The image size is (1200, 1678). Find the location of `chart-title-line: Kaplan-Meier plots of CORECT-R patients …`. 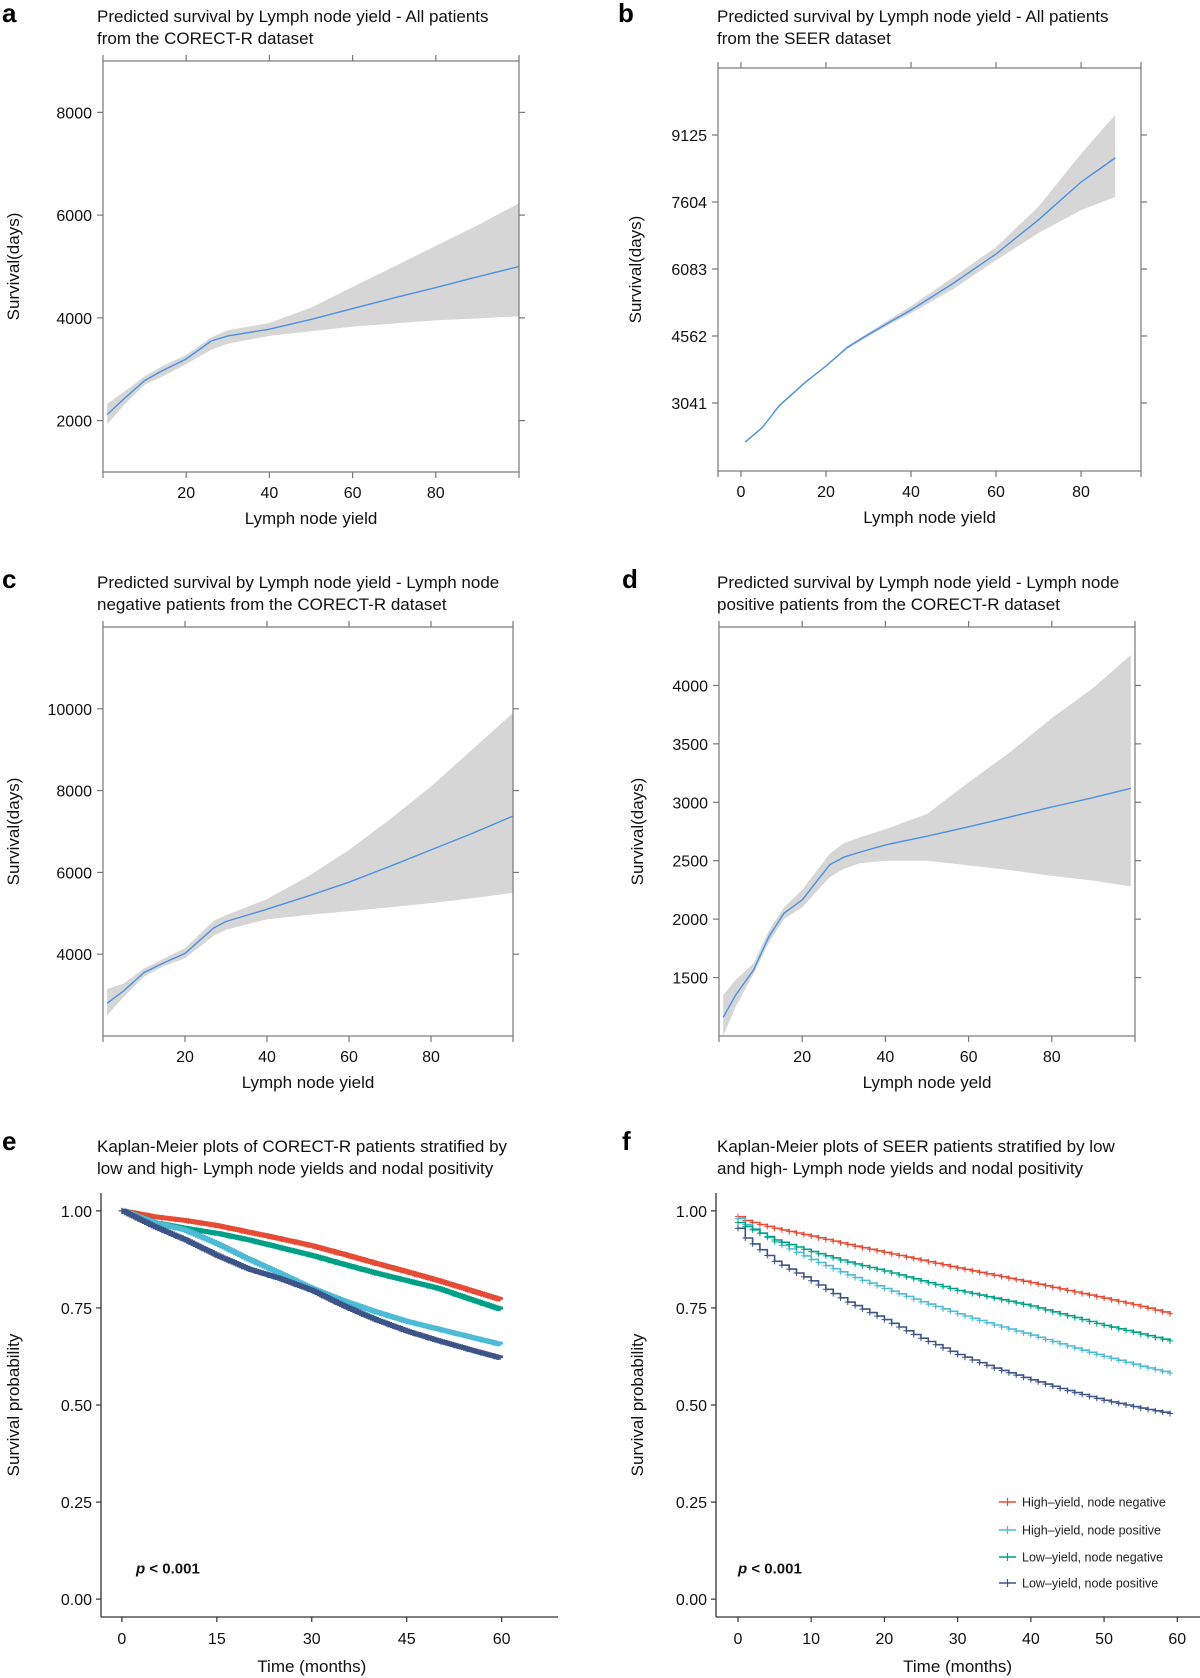

chart-title-line: Kaplan-Meier plots of CORECT-R patients … is located at coordinates (302, 1146).